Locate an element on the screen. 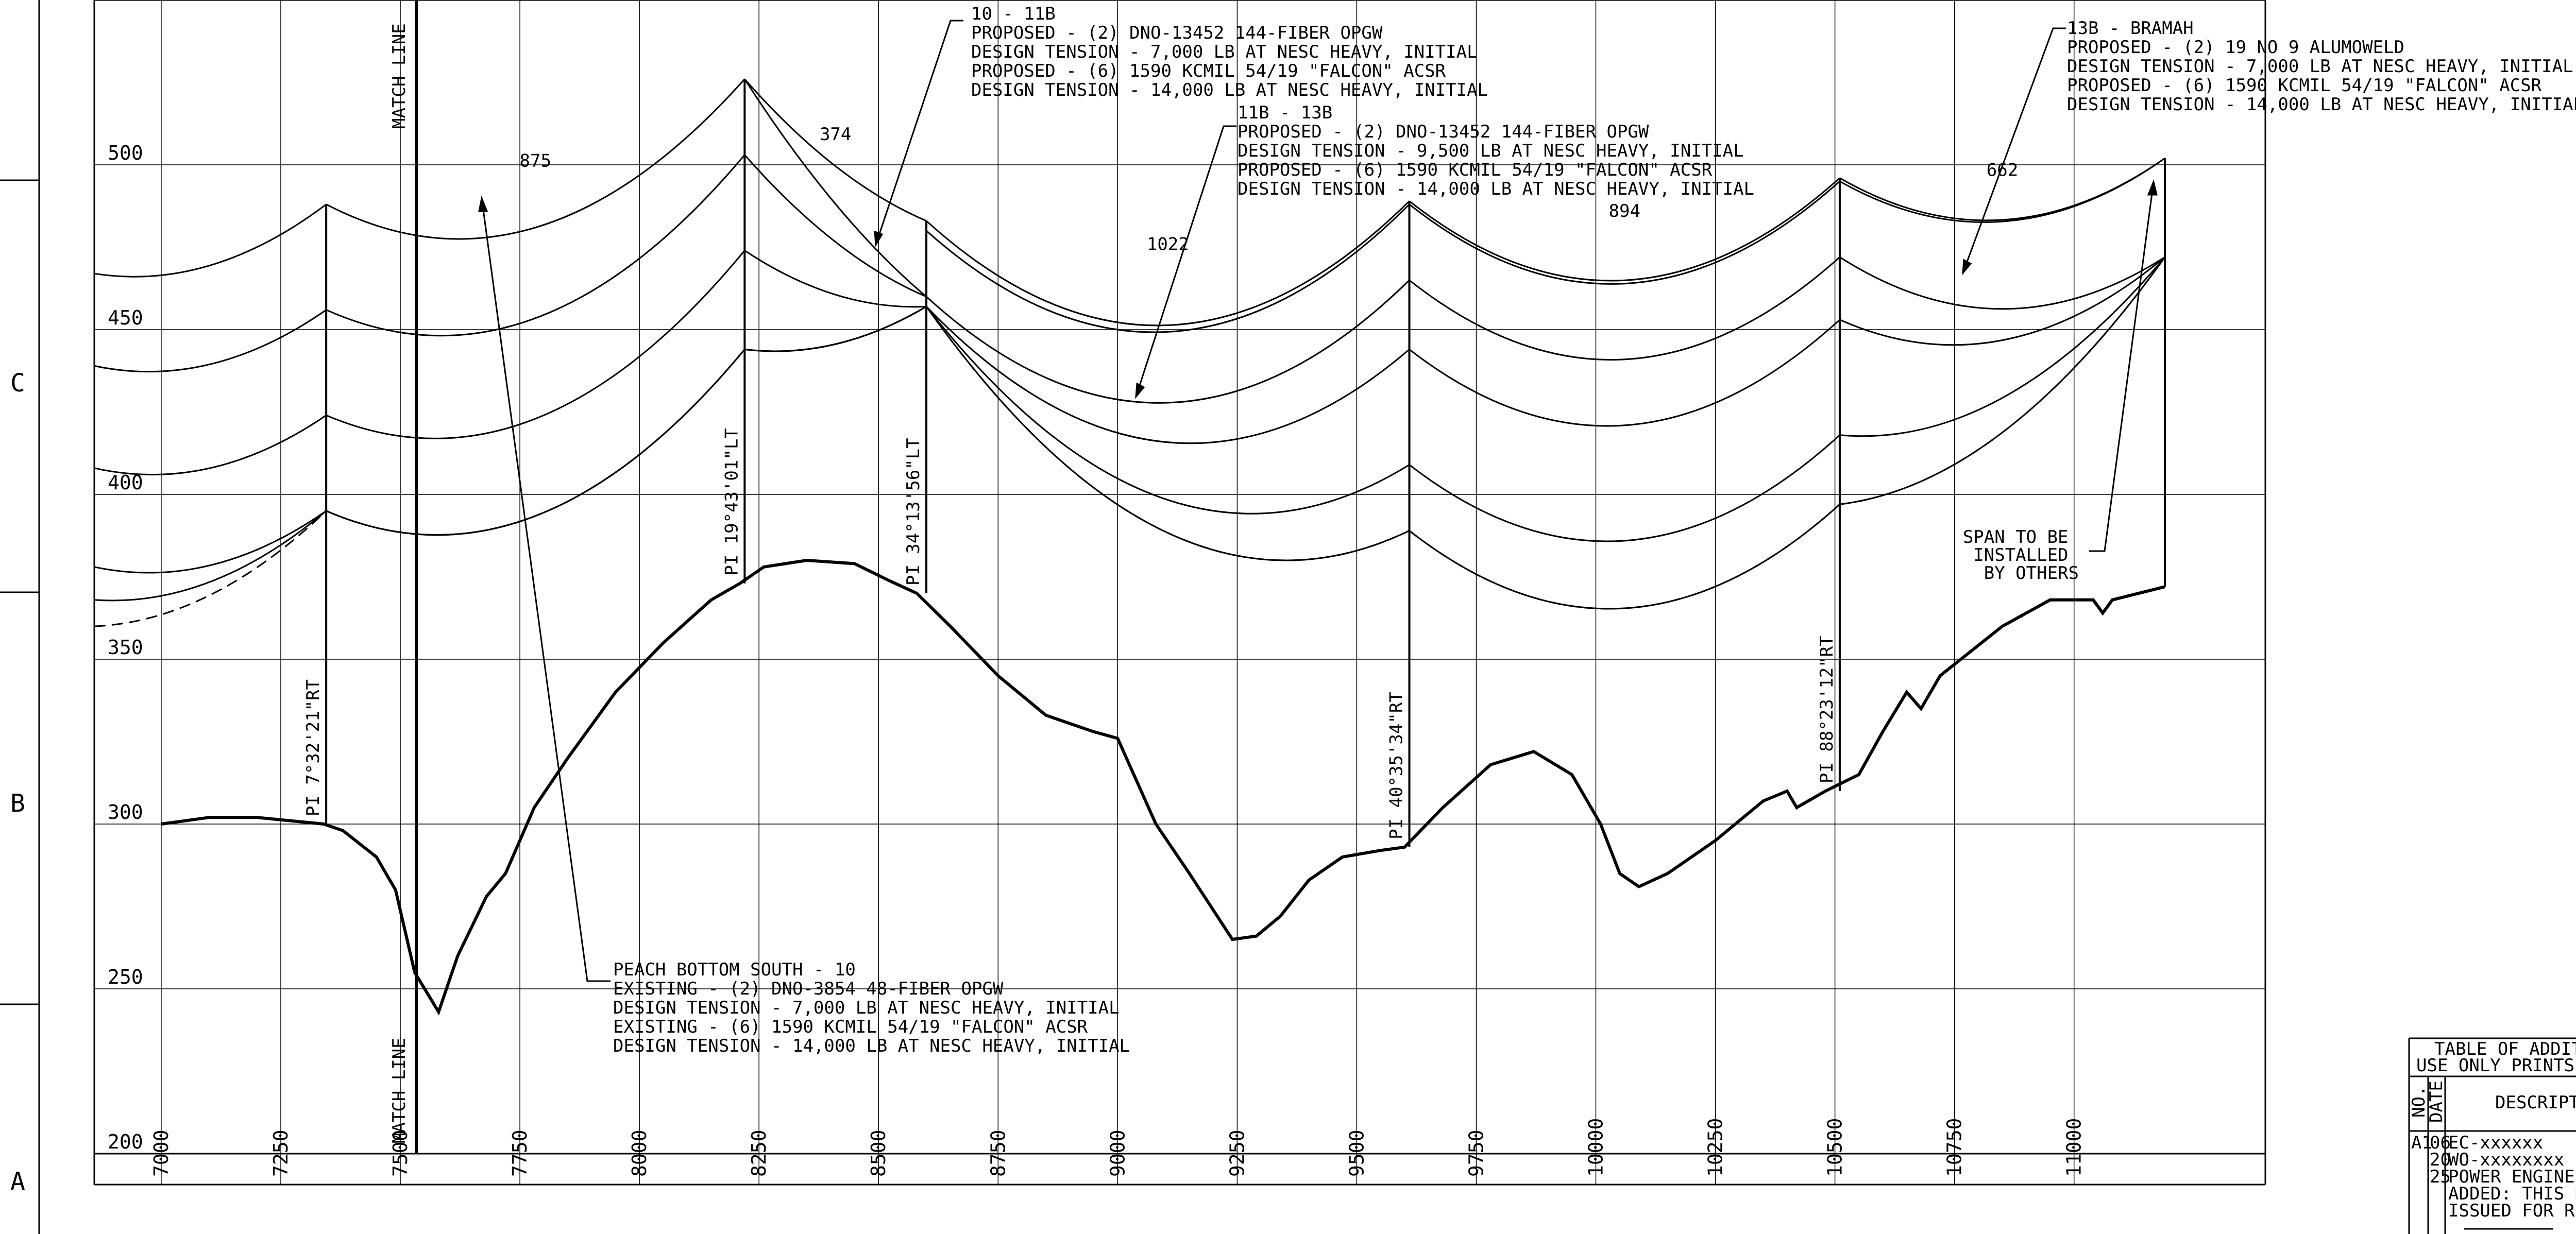 Image resolution: width=2576 pixels, height=1234 pixels. leader-10-11b is located at coordinates (919, 132).